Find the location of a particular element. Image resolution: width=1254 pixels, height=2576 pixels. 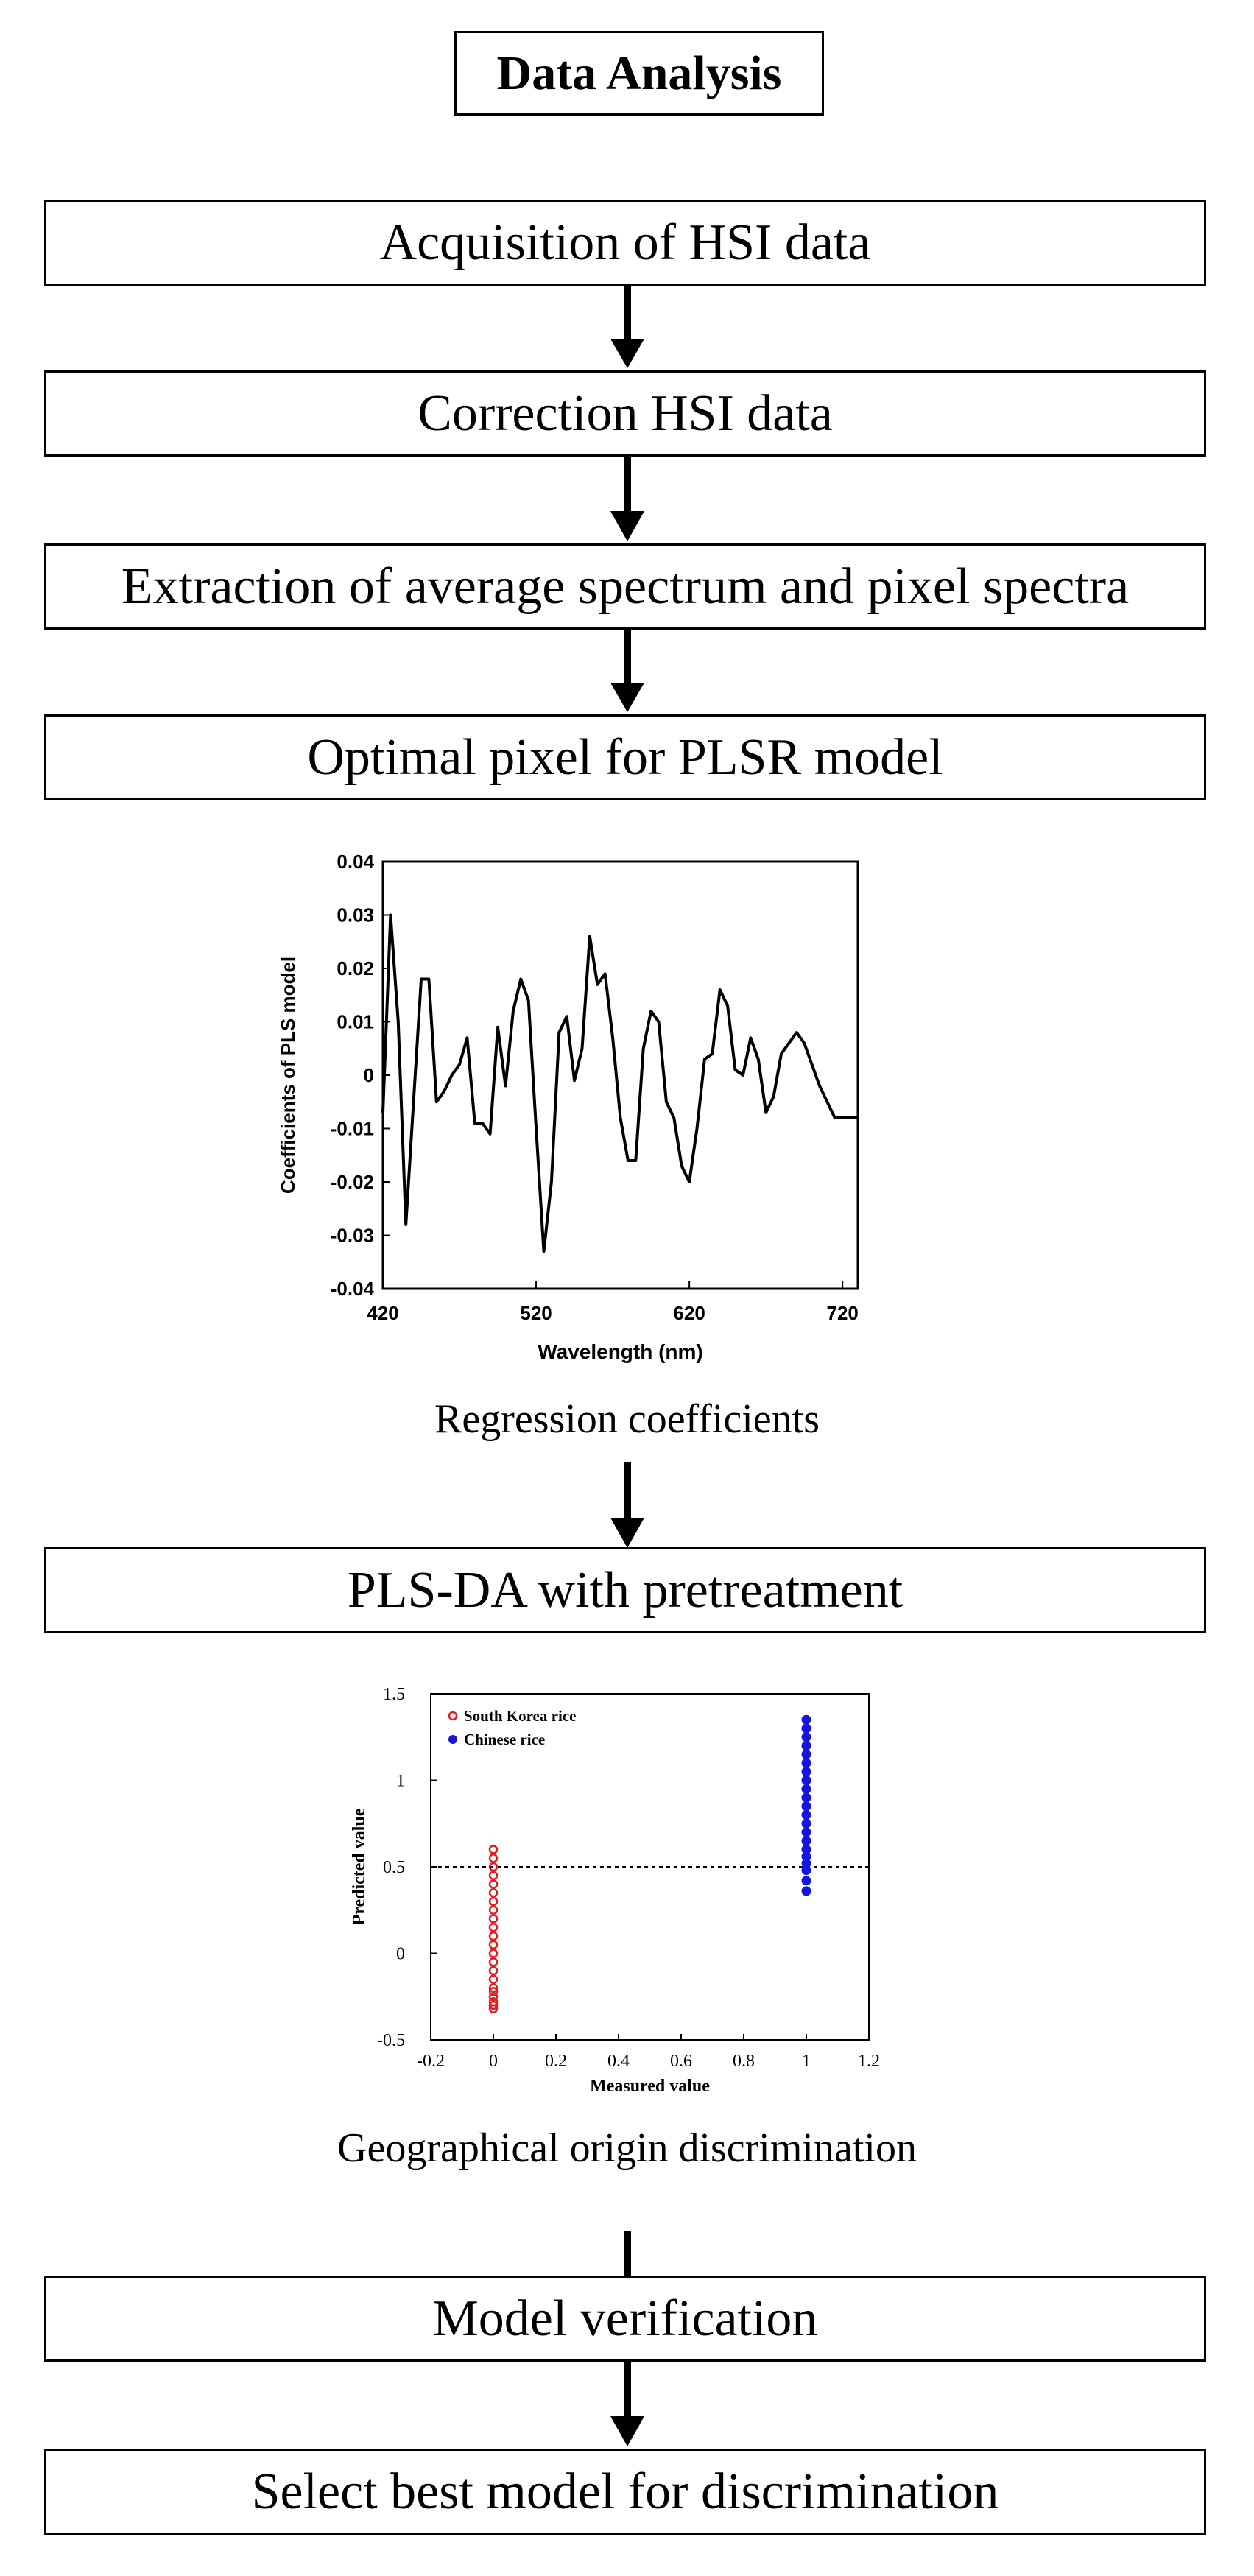

legend-label-korea: South Korea rice is located at coordinates (520, 1716).